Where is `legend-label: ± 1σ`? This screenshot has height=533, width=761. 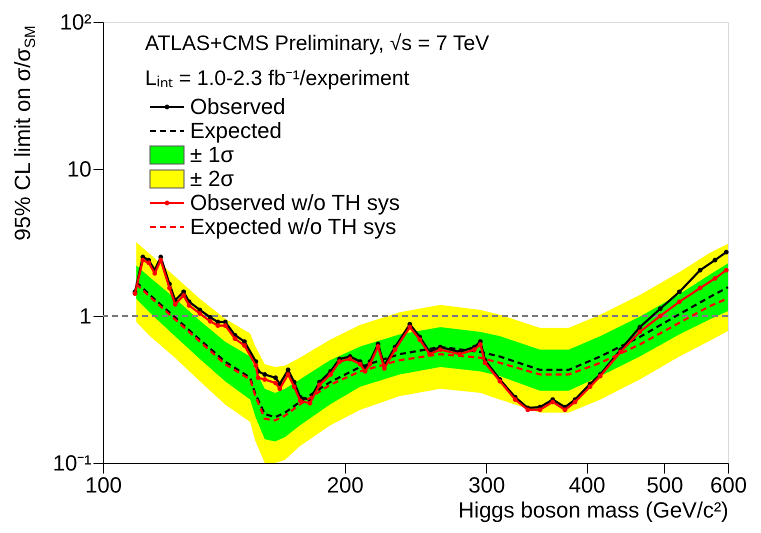
legend-label: ± 1σ is located at coordinates (212, 154).